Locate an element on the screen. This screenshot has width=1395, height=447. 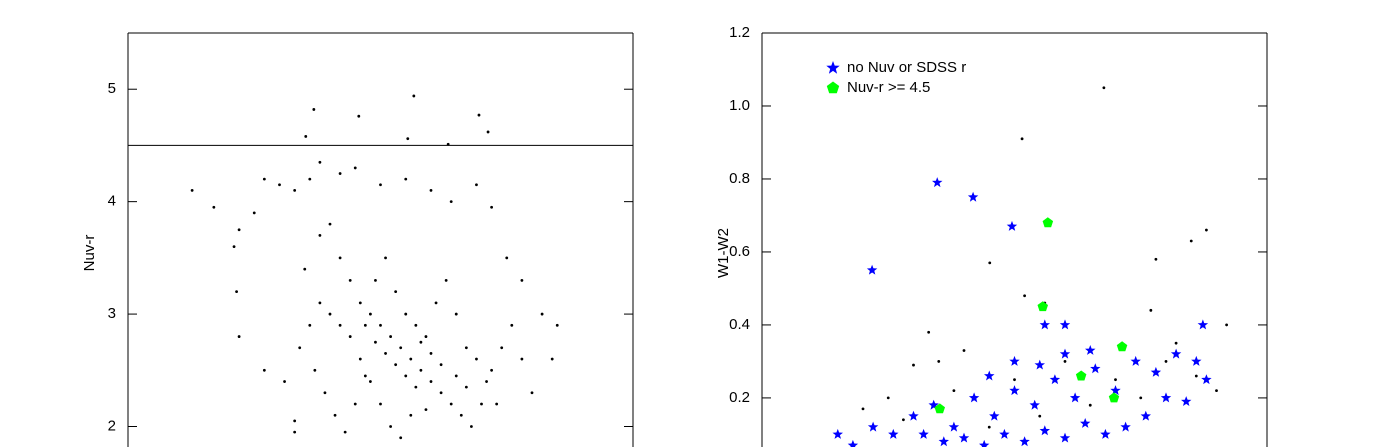
y-tick-label: 5 is located at coordinates (112, 88).